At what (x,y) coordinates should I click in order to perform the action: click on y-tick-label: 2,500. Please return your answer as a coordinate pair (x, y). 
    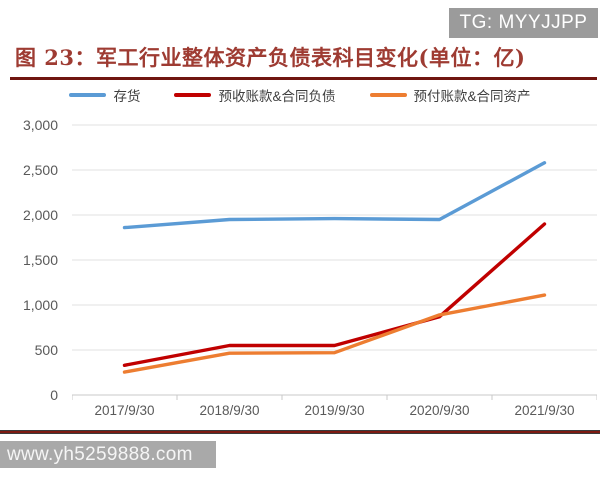
    Looking at the image, I should click on (40, 170).